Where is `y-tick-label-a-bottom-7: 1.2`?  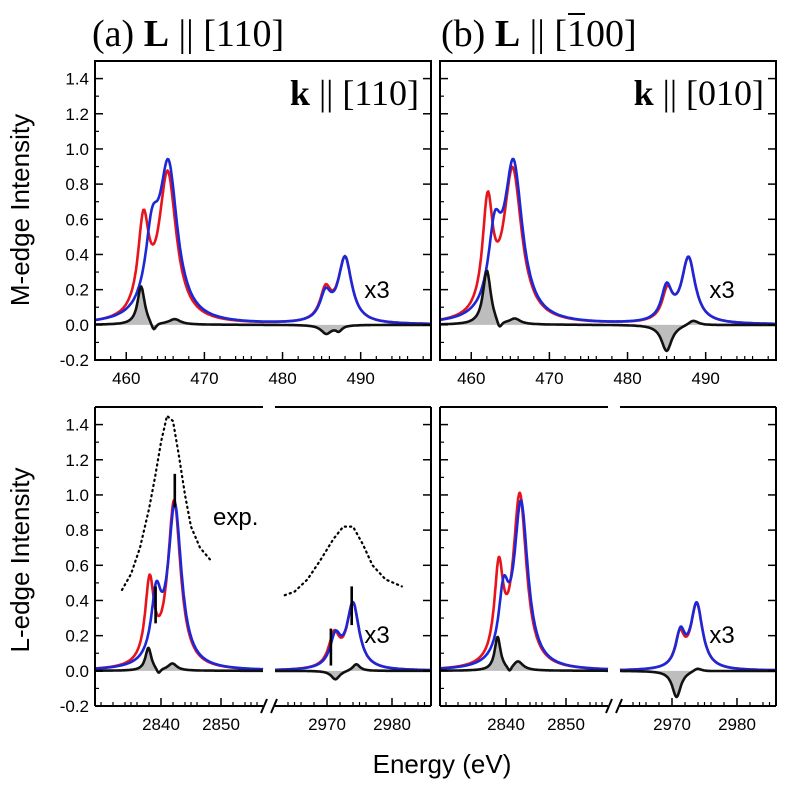
y-tick-label-a-bottom-7: 1.2 is located at coordinates (77, 460).